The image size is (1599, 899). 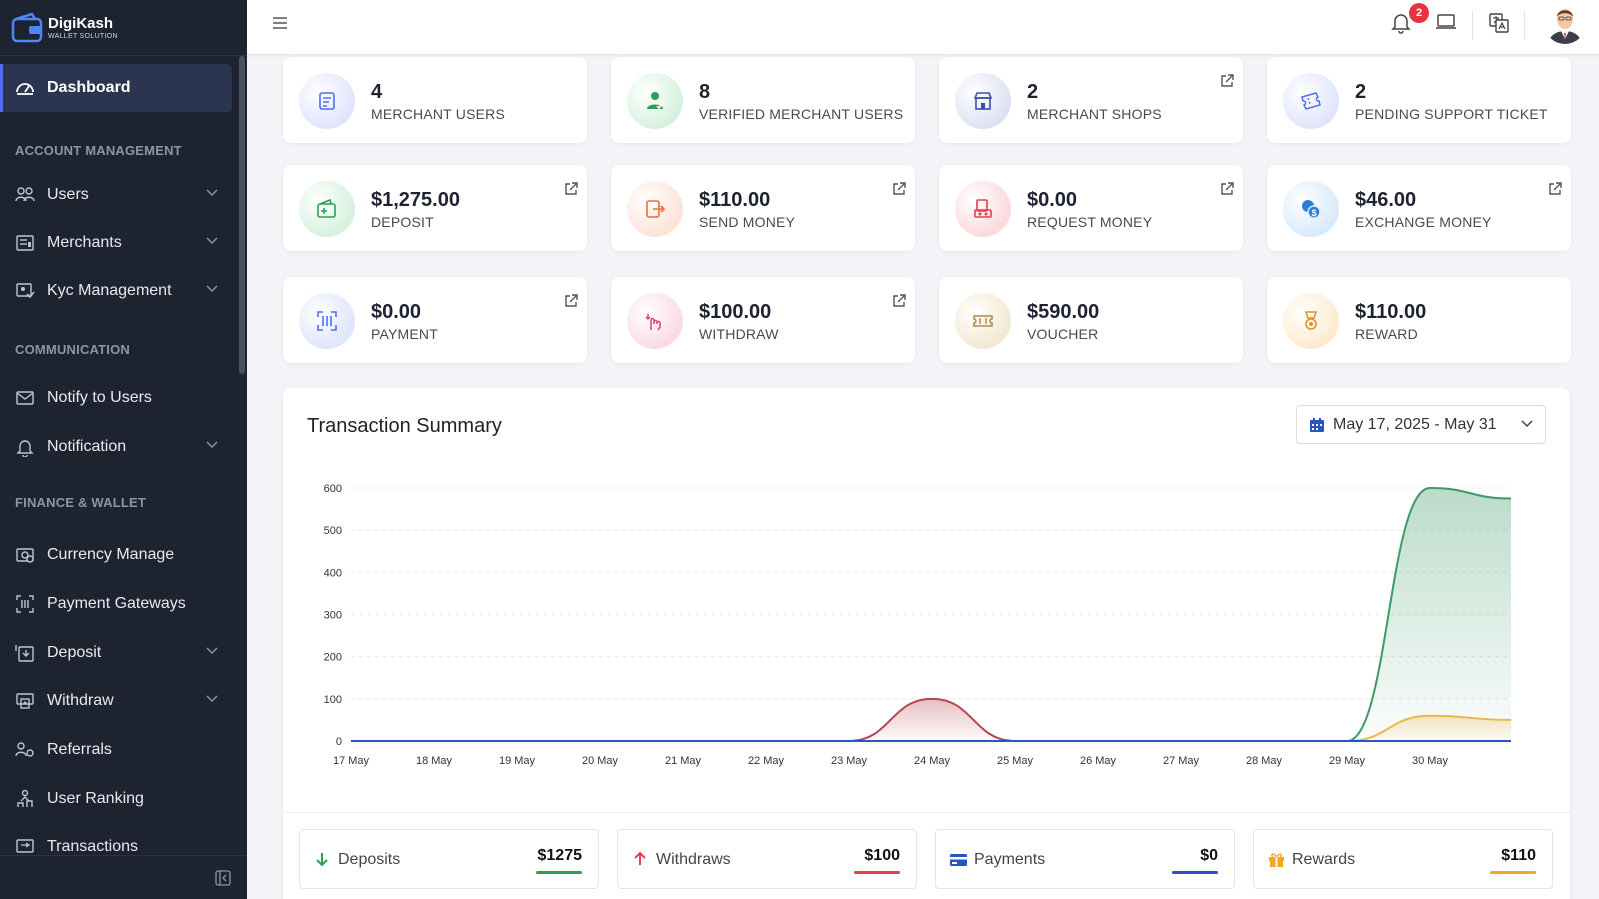 I want to click on ranking-icon, so click(x=25, y=798).